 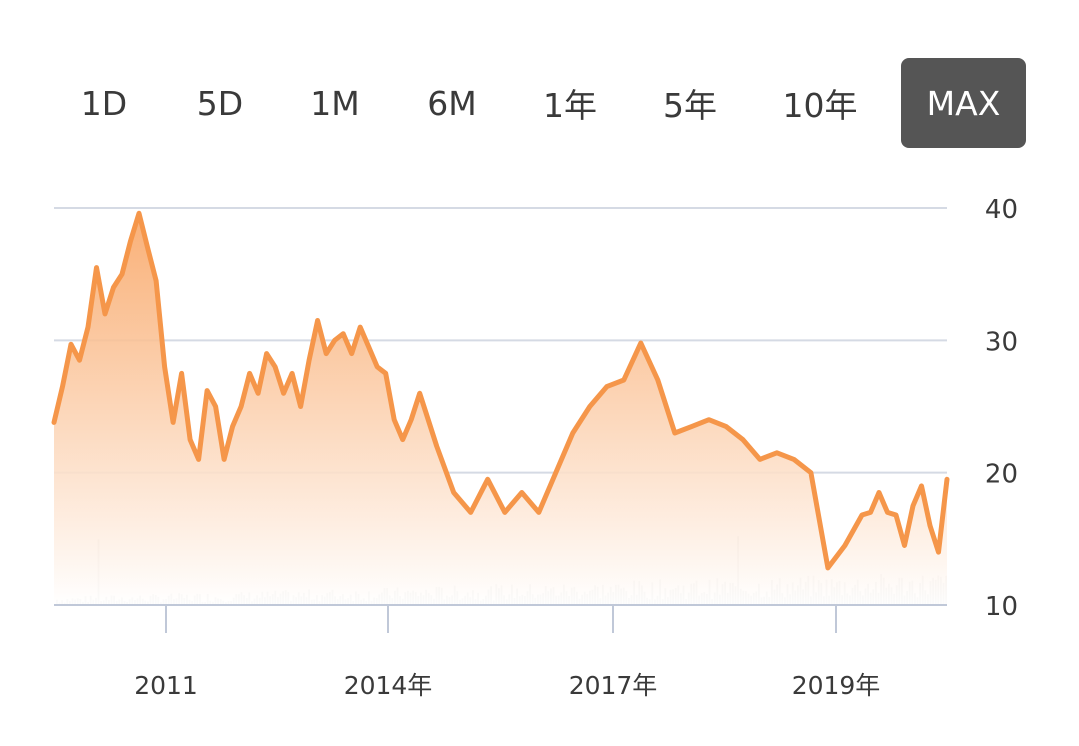 What do you see at coordinates (388, 685) in the screenshot?
I see `x-tick-label: 2014年` at bounding box center [388, 685].